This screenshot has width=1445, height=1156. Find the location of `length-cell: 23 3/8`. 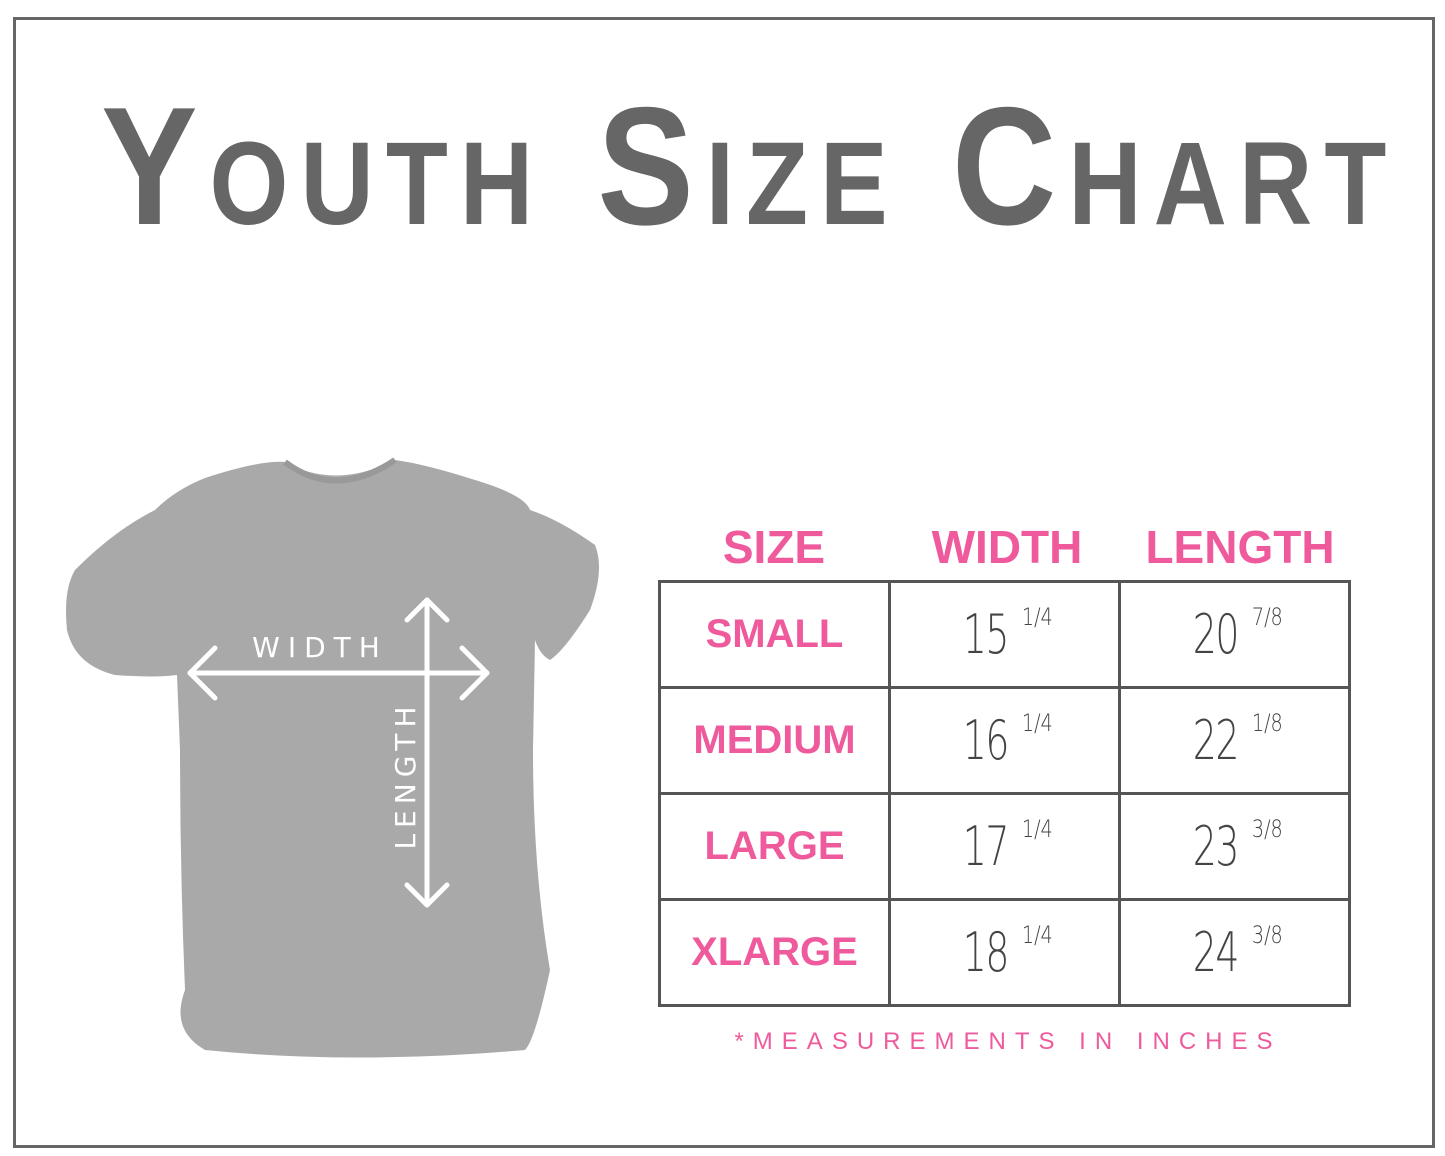

length-cell: 23 3/8 is located at coordinates (1234, 846).